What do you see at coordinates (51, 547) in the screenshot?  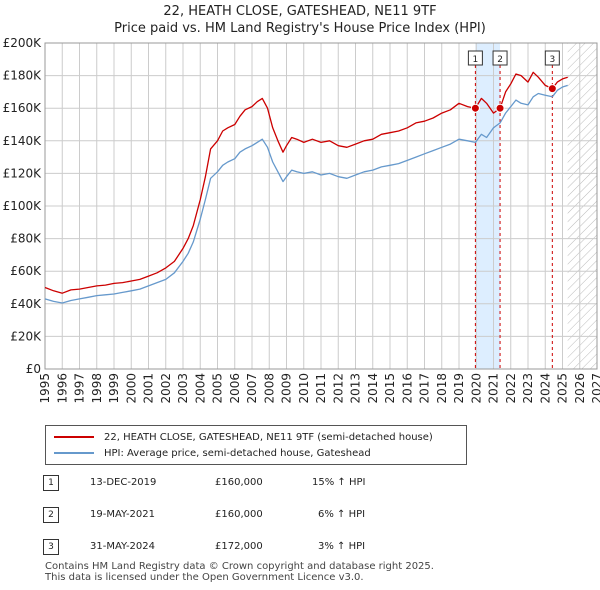 I see `transaction-marker: 3` at bounding box center [51, 547].